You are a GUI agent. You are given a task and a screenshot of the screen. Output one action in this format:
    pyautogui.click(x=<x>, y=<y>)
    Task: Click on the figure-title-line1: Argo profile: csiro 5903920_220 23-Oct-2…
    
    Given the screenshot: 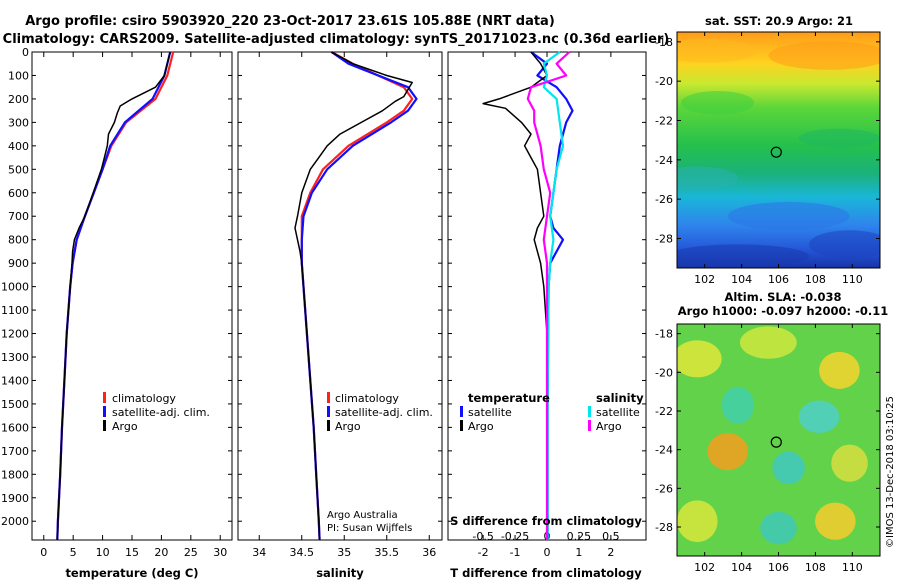 What is the action you would take?
    pyautogui.click(x=290, y=21)
    